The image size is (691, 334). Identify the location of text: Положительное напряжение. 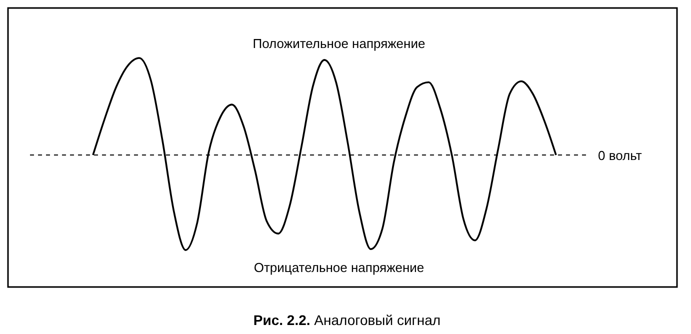
(339, 43).